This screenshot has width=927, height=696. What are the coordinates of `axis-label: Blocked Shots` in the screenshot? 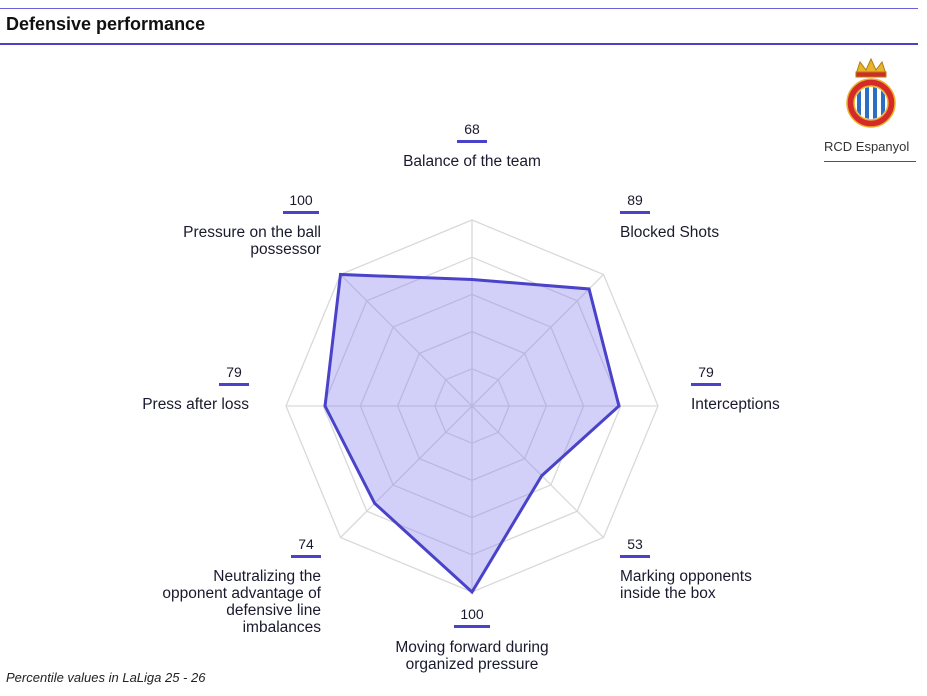 It's located at (669, 232).